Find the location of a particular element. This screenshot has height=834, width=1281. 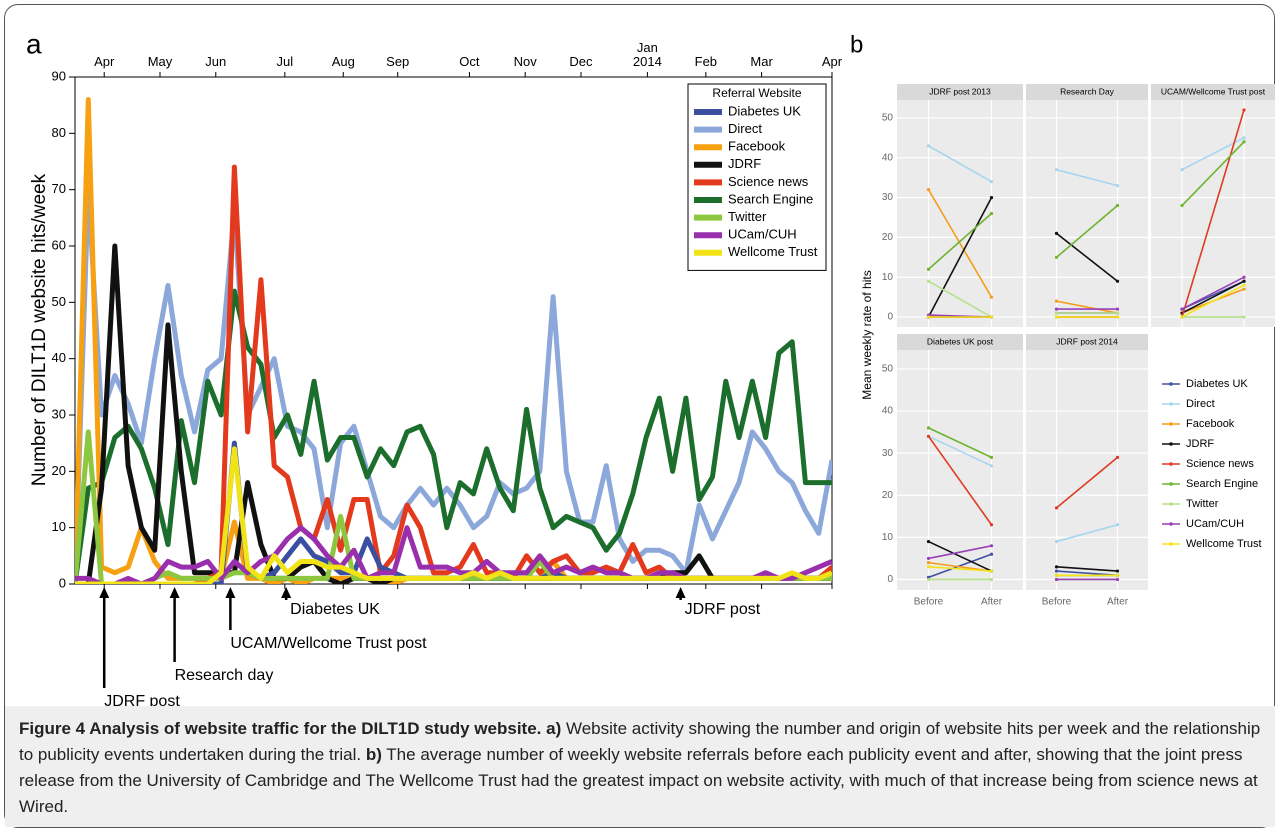

y-tick-label: 70 is located at coordinates (59, 188).